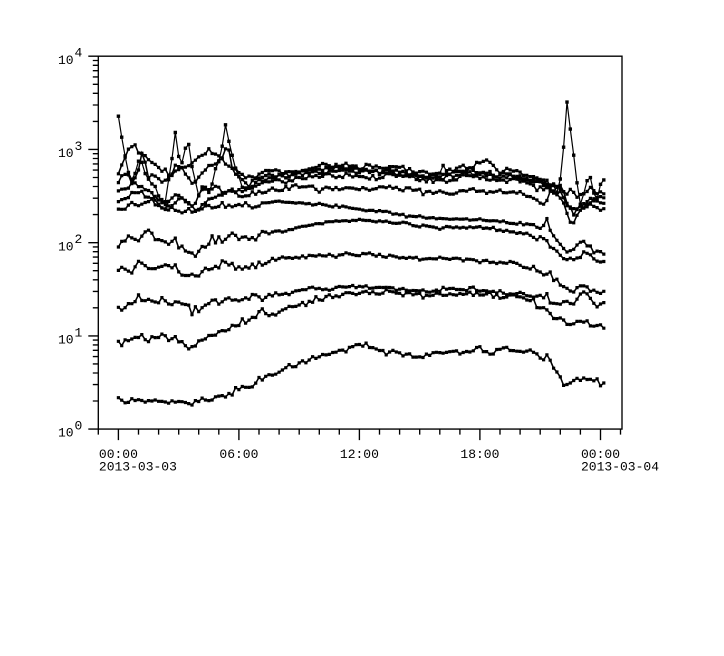 The width and height of the screenshot is (724, 656). I want to click on svg-text: 3, so click(79, 146).